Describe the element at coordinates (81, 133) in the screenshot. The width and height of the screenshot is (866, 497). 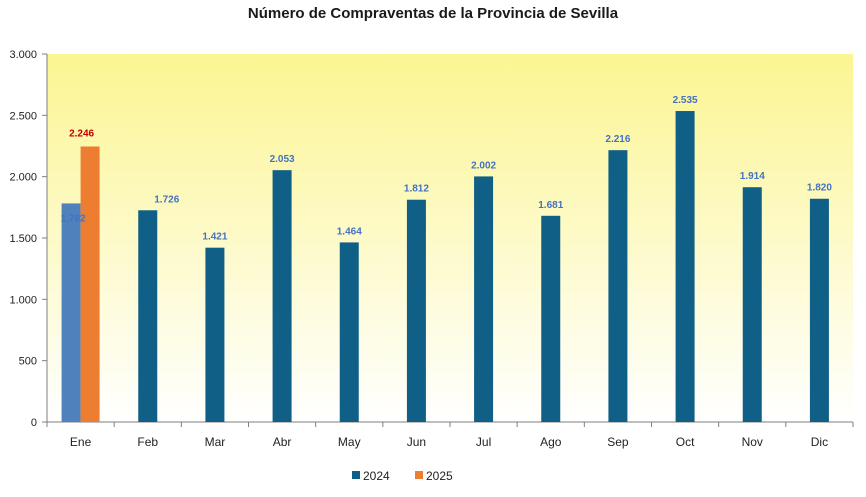
I see `data-label-2025-ene: 2.246` at that location.